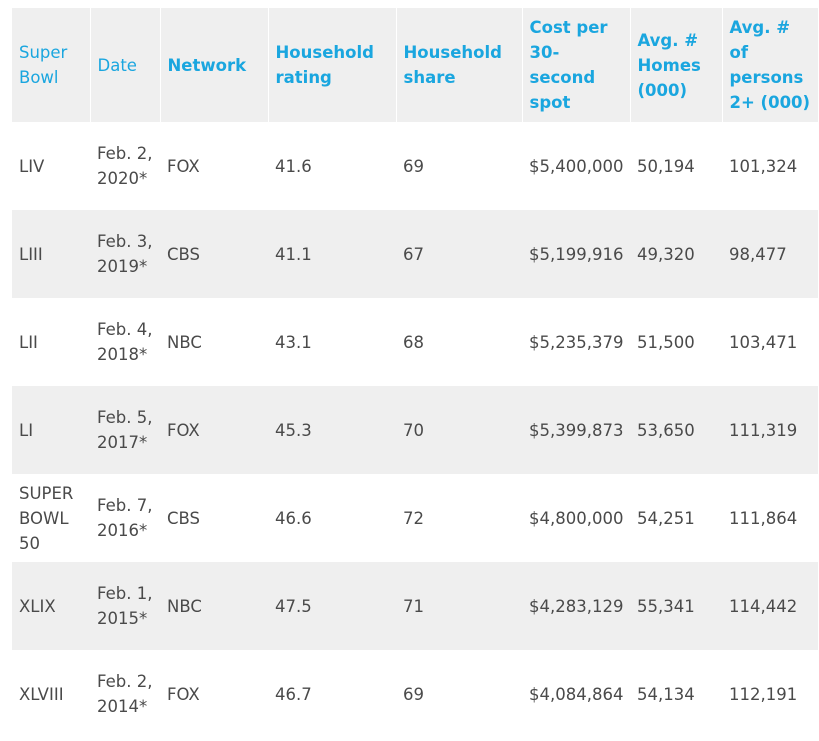 The width and height of the screenshot is (819, 741). Describe the element at coordinates (51, 606) in the screenshot. I see `table-cell: XLIX` at that location.